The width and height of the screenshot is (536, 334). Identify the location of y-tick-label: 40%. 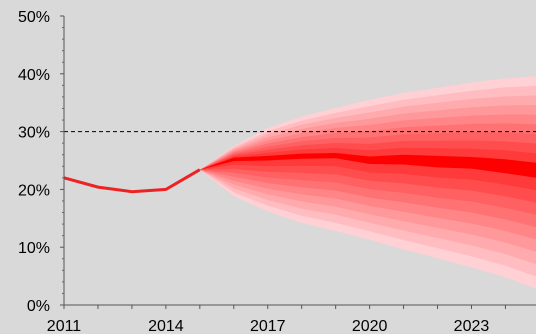
(34, 75).